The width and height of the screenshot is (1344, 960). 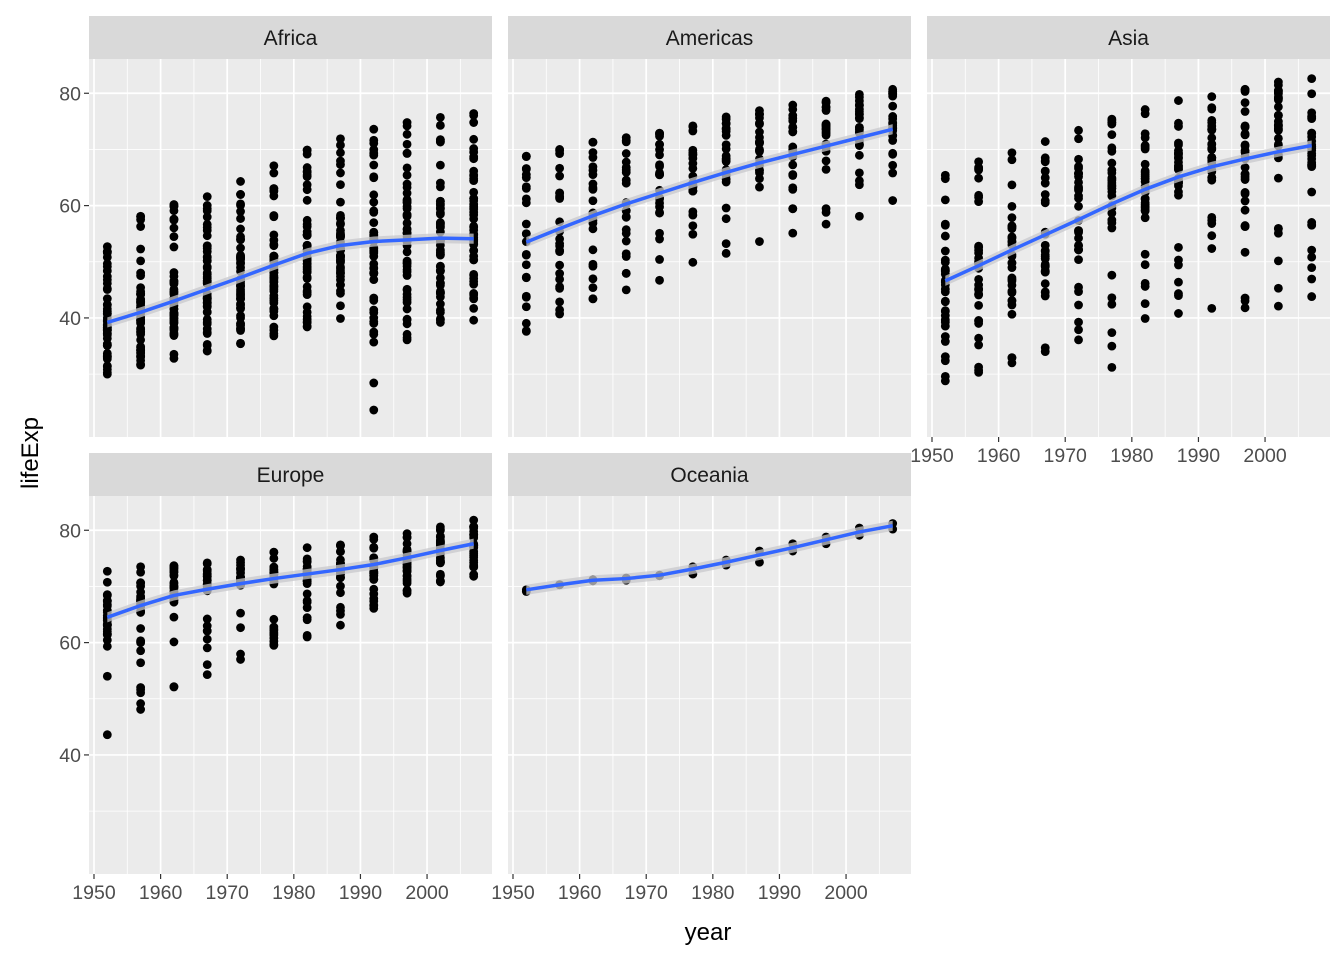 I want to click on x-tick-label: 1990, so click(x=780, y=893).